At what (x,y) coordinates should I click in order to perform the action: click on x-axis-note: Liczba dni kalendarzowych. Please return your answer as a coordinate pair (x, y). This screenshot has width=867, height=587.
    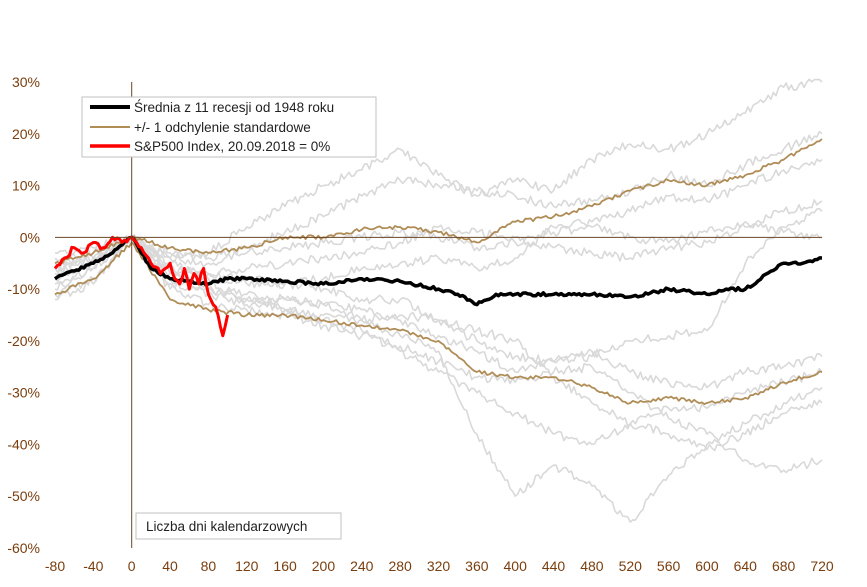
    Looking at the image, I should click on (238, 526).